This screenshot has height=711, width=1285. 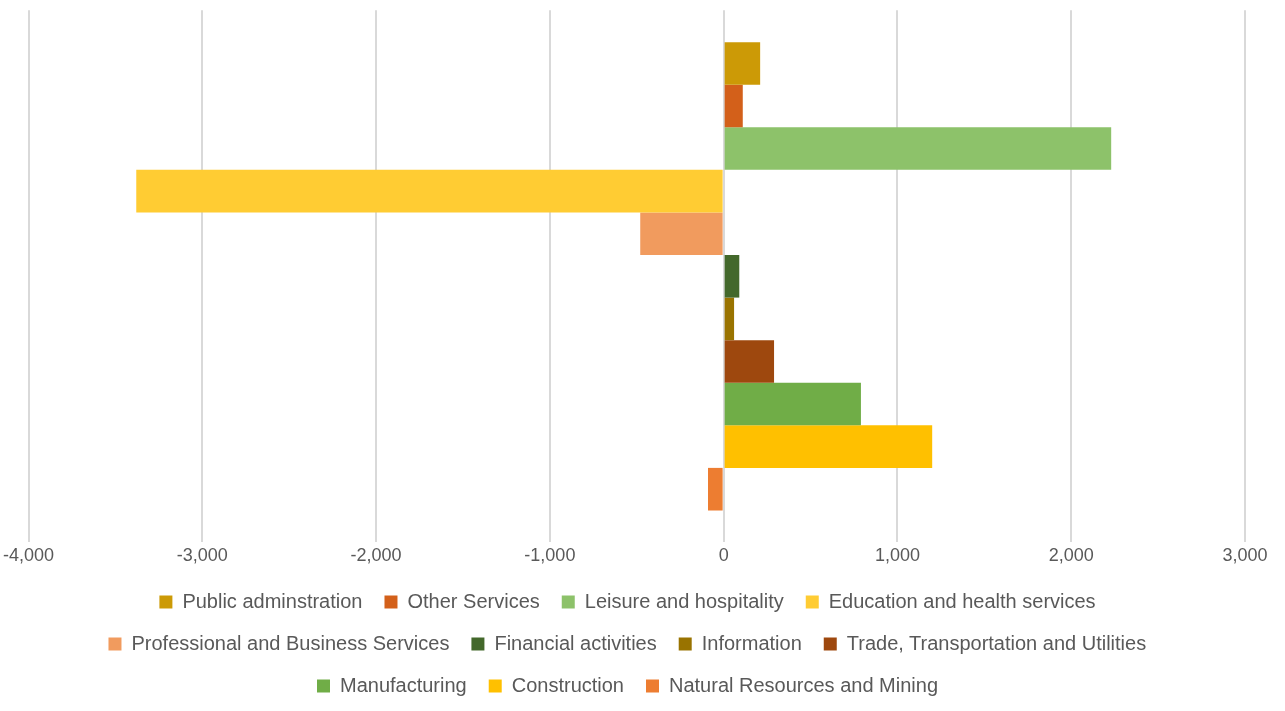 What do you see at coordinates (403, 684) in the screenshot?
I see `legend-label: Manufacturing` at bounding box center [403, 684].